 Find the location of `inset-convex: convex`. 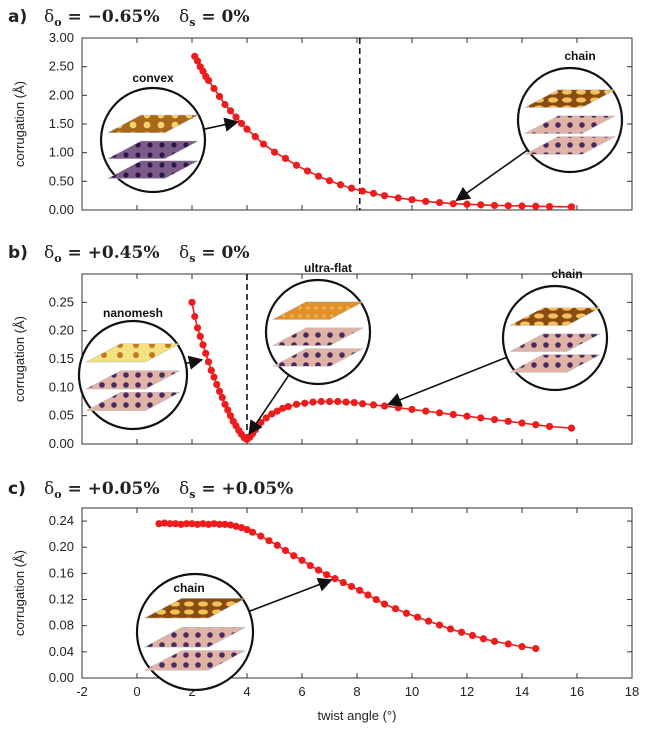

inset-convex: convex is located at coordinates (153, 132).